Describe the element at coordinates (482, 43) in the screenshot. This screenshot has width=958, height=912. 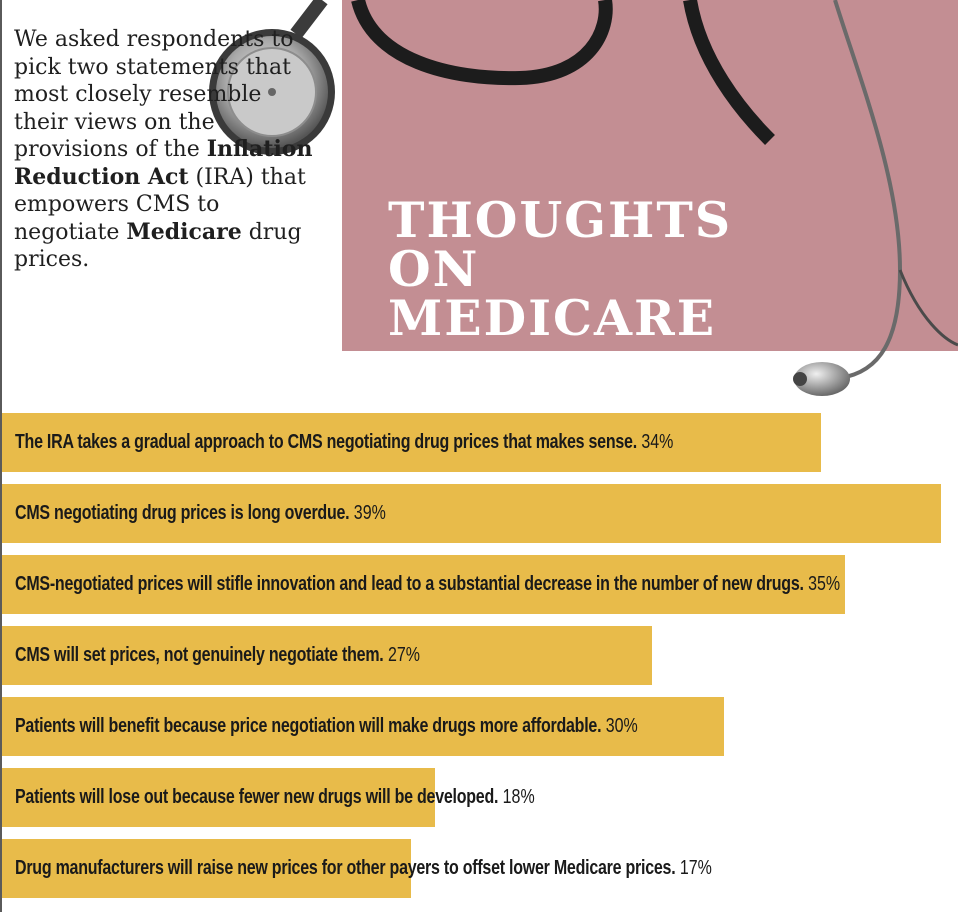
I see `tube-icon` at that location.